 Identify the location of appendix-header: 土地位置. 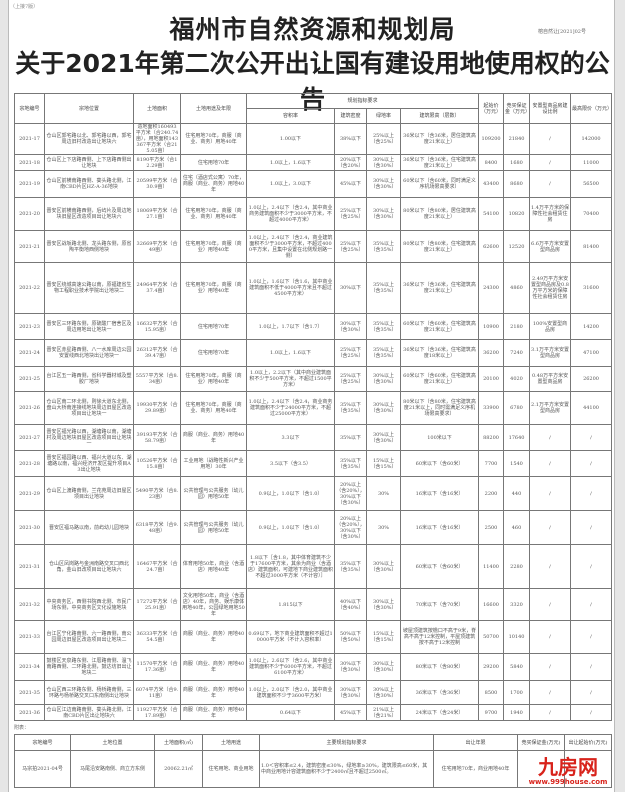
(112, 742).